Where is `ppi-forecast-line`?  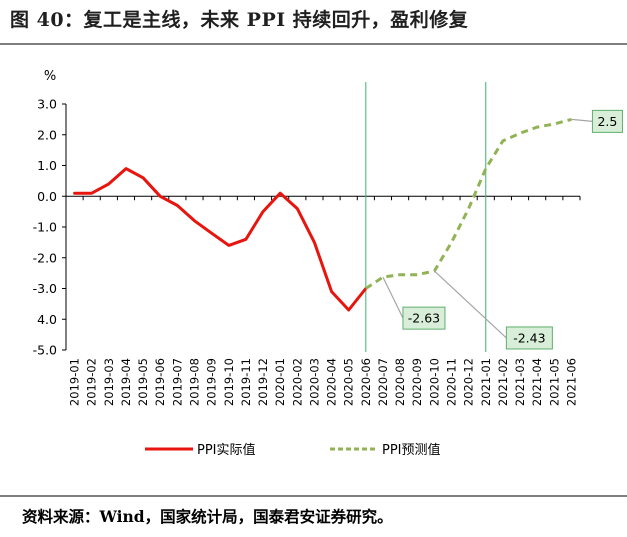
ppi-forecast-line is located at coordinates (468, 203).